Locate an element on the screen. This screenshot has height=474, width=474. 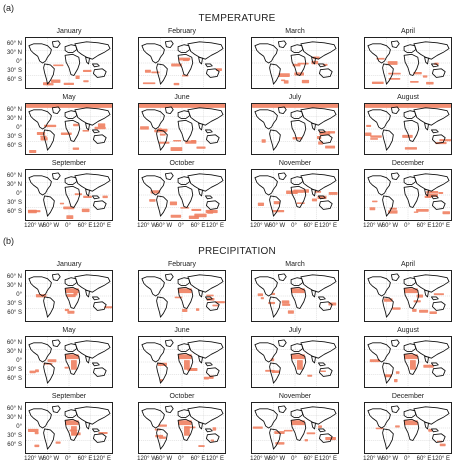
panel-a-letter: (a) is located at coordinates (8, 8).